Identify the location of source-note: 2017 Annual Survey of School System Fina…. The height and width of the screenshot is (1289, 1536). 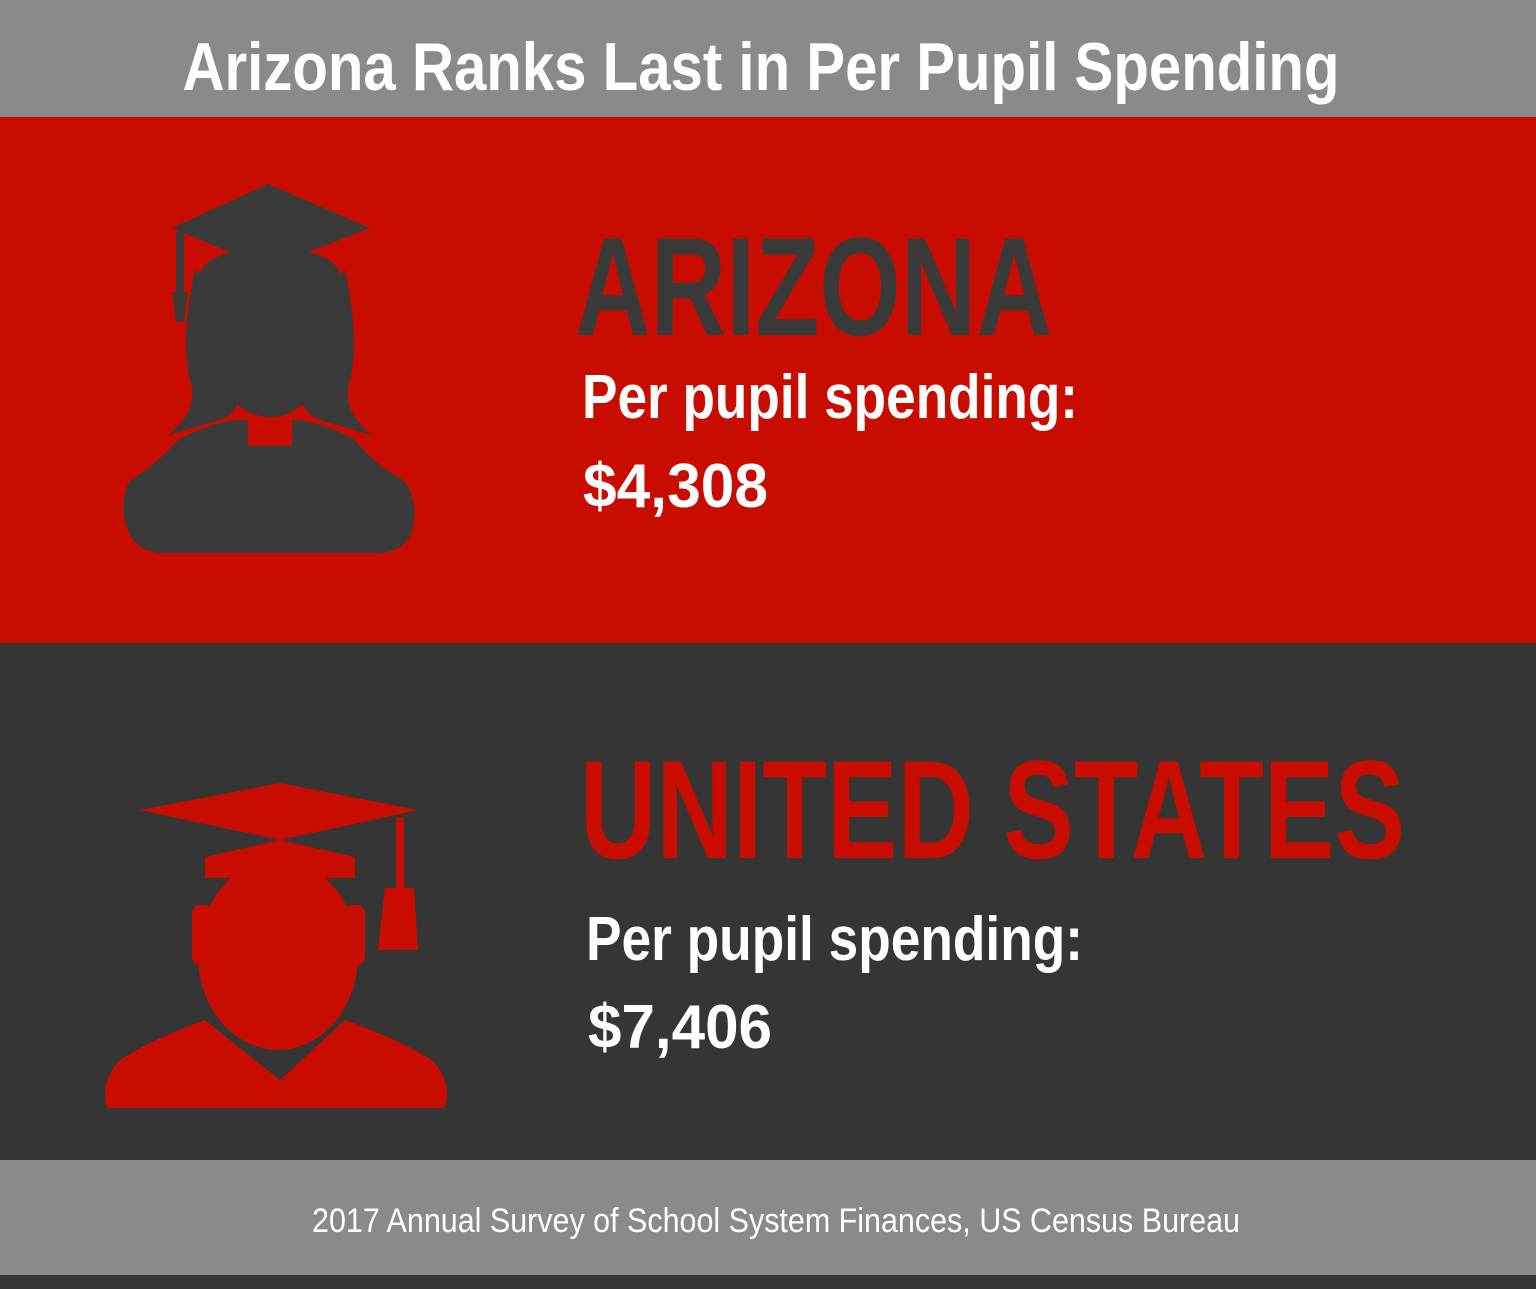
(776, 1221).